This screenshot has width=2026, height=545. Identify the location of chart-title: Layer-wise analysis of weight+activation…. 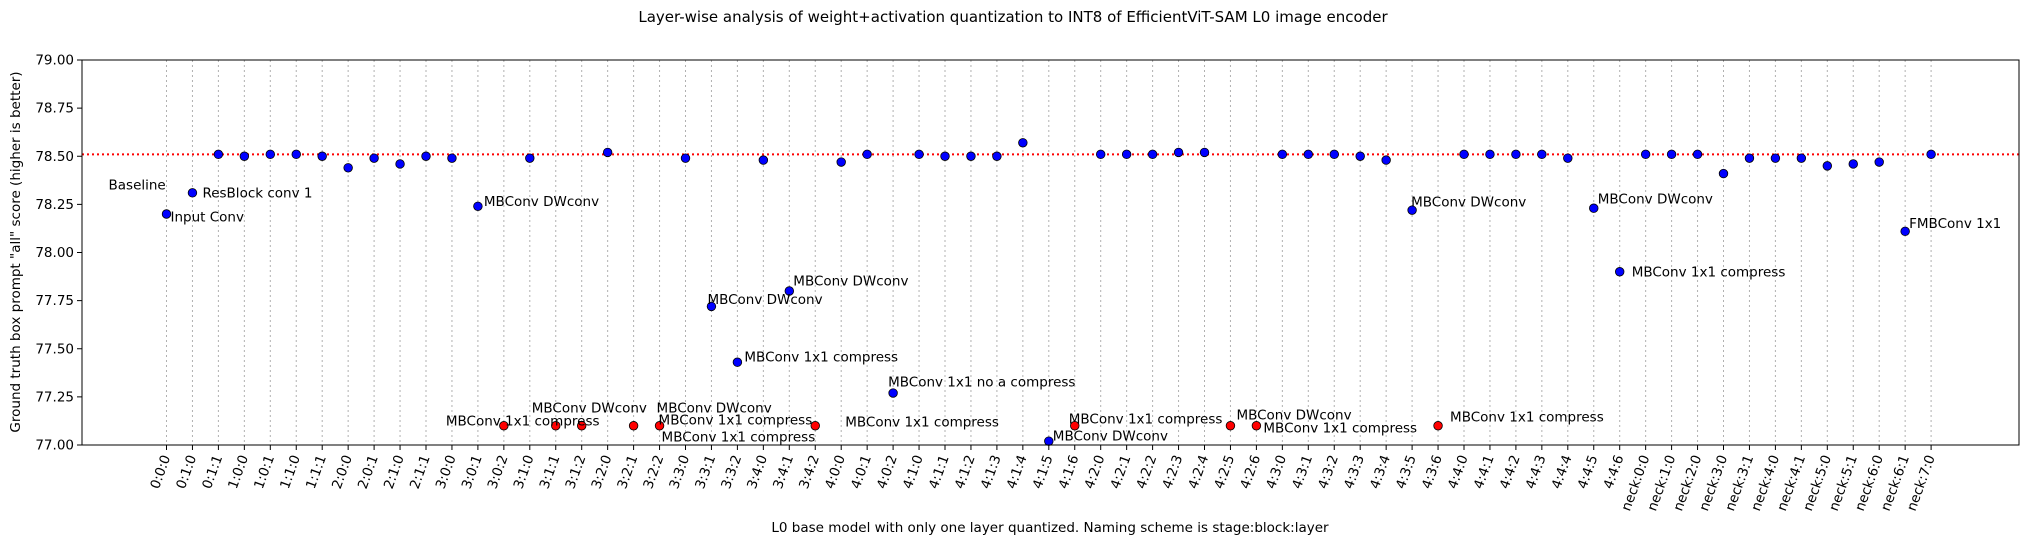
(1013, 17).